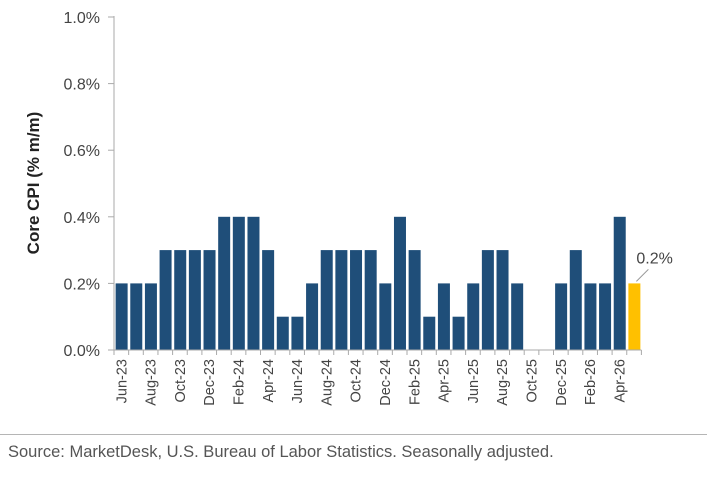  Describe the element at coordinates (181, 381) in the screenshot. I see `x-tick-label: Oct-23` at that location.